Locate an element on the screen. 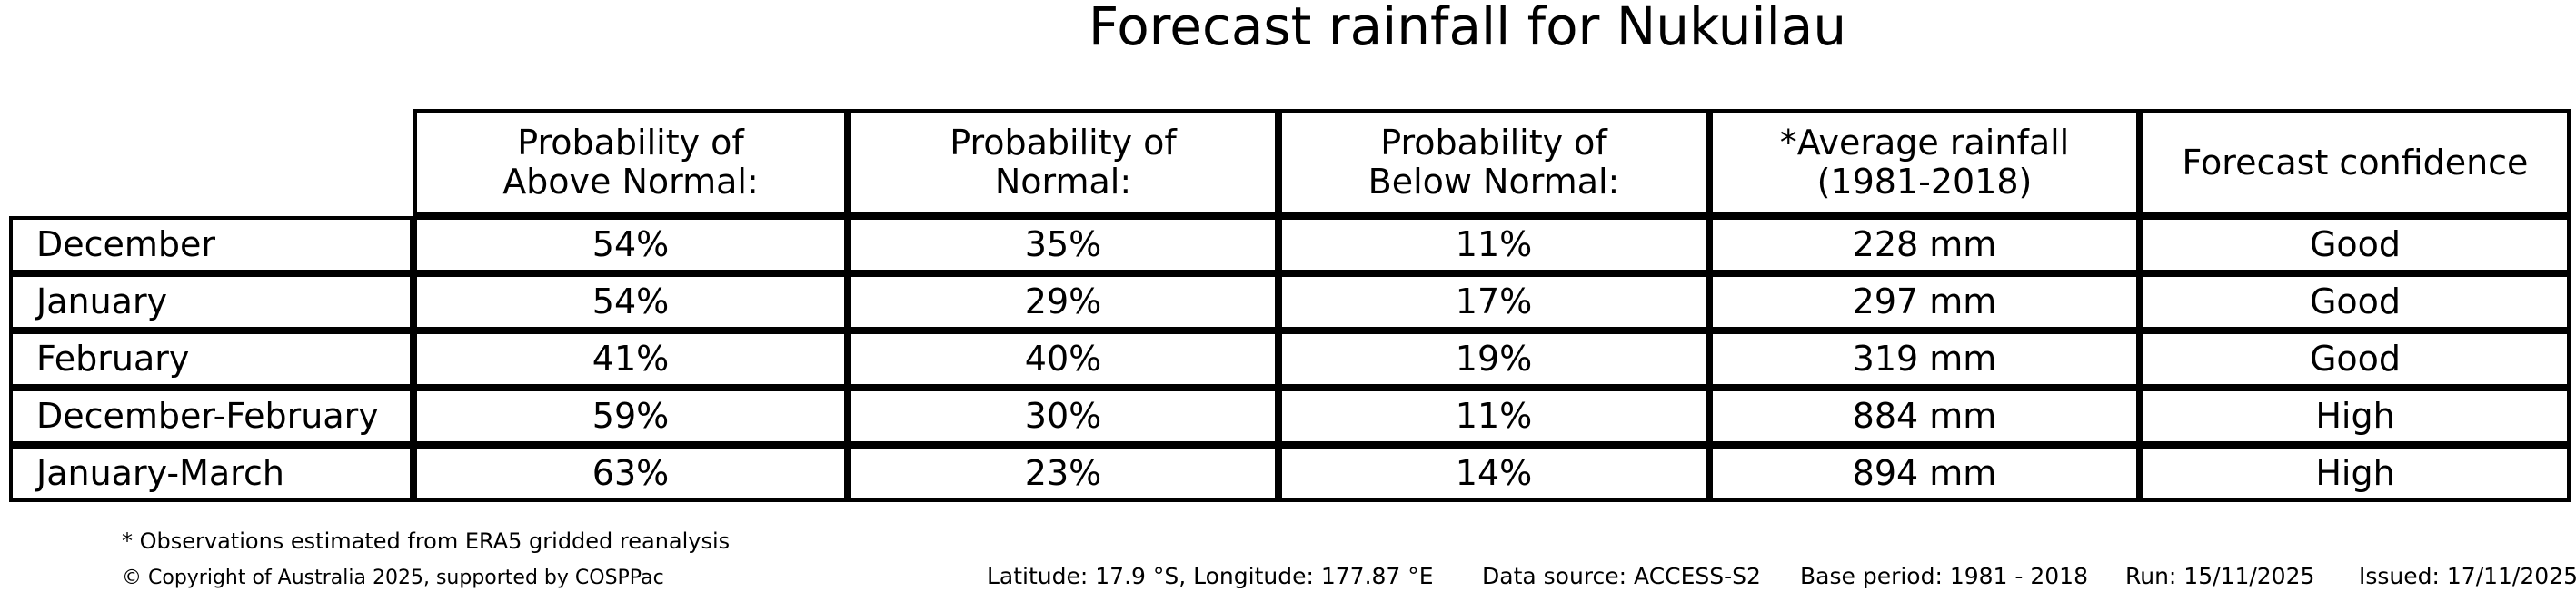 The width and height of the screenshot is (2576, 592). column-header-line: Normal: is located at coordinates (1063, 182).